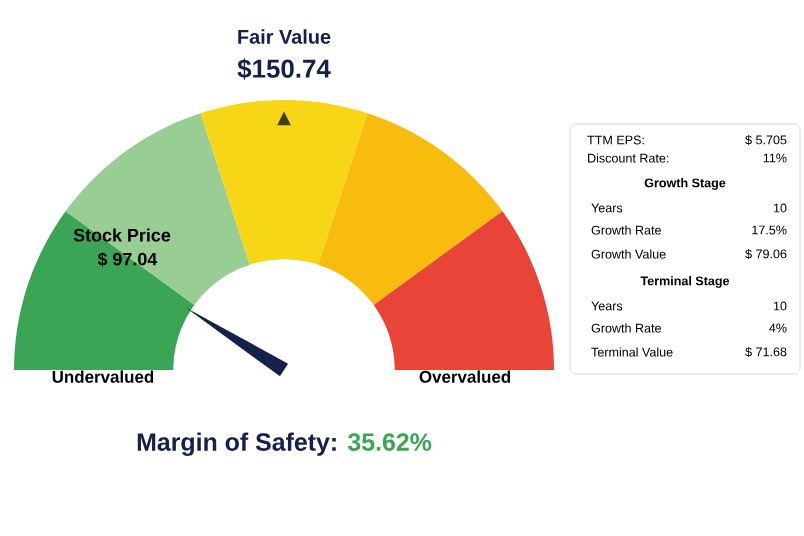  Describe the element at coordinates (103, 376) in the screenshot. I see `slice-label: Undervalued` at that location.